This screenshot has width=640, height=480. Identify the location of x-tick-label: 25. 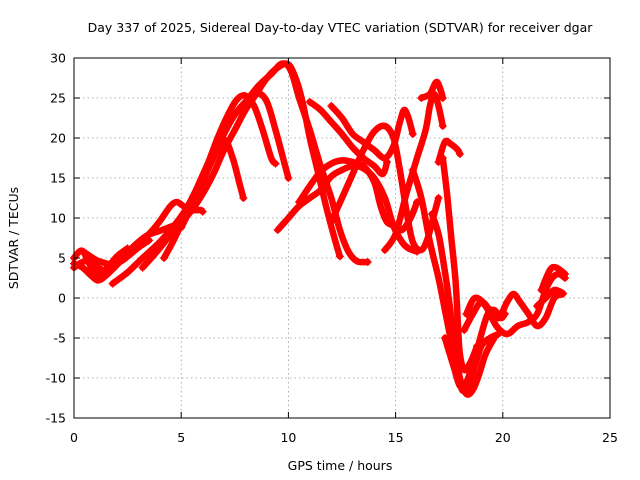
(610, 437).